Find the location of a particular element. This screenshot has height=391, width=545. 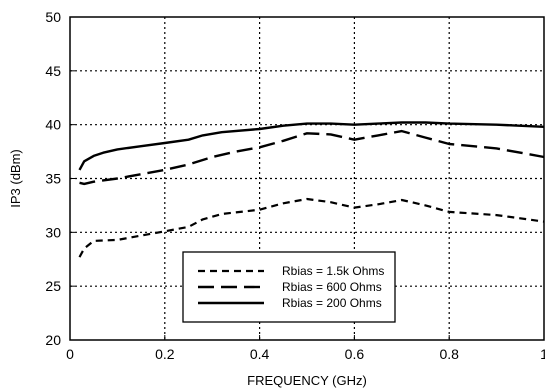

y-tick-label: 40 is located at coordinates (53, 125).